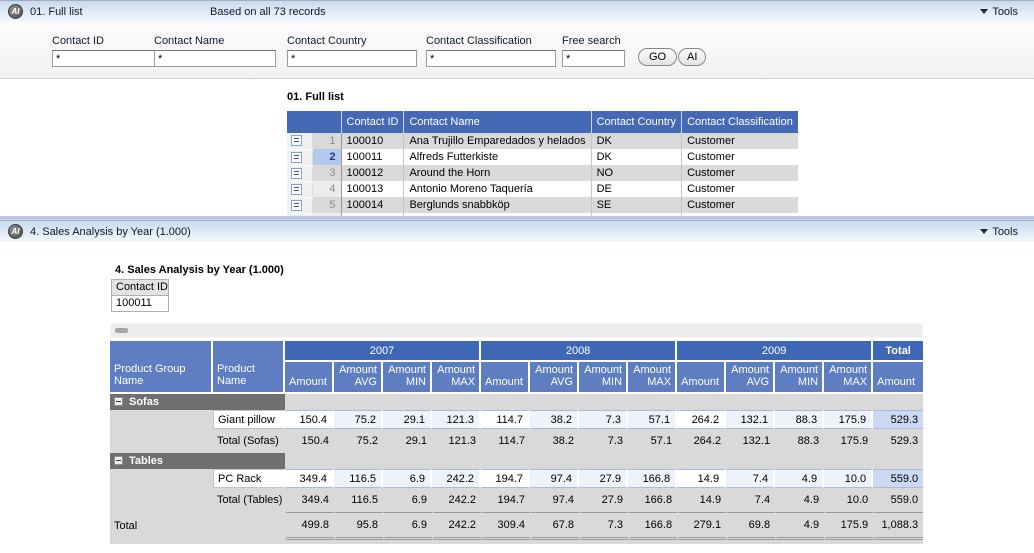 This screenshot has height=553, width=1034. What do you see at coordinates (604, 478) in the screenshot?
I see `value-cell: 27.9` at bounding box center [604, 478].